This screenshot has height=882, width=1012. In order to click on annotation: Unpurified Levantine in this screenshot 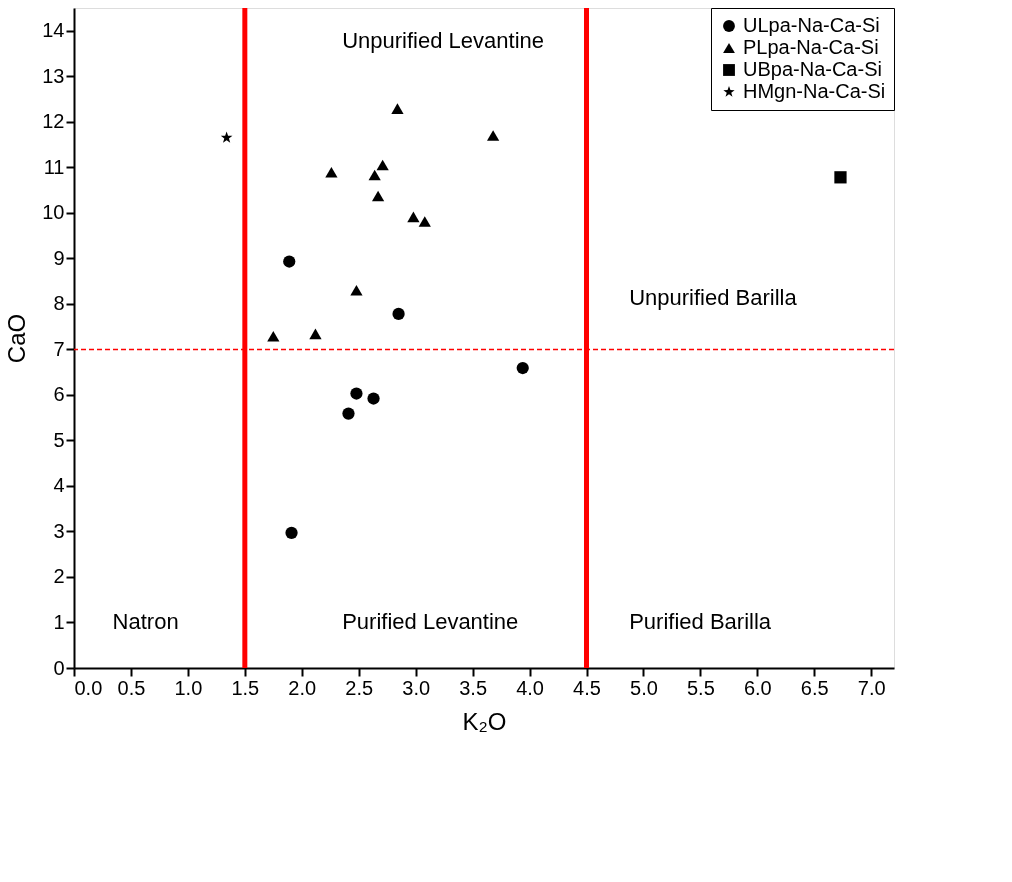, I will do `click(443, 40)`.